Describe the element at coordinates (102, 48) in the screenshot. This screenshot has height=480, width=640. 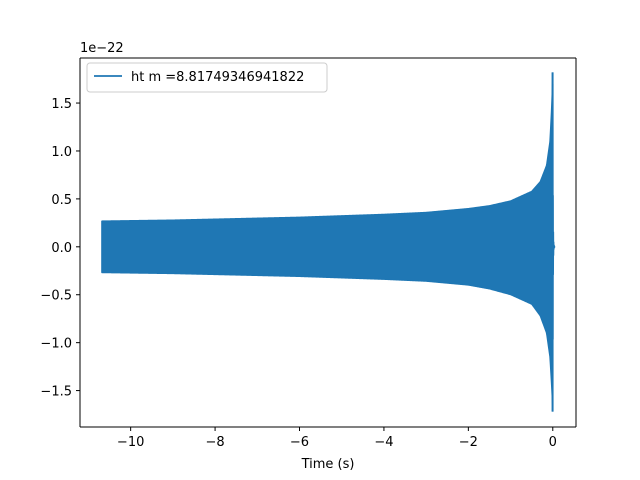
I see `y-offset-text: 1e−22` at that location.